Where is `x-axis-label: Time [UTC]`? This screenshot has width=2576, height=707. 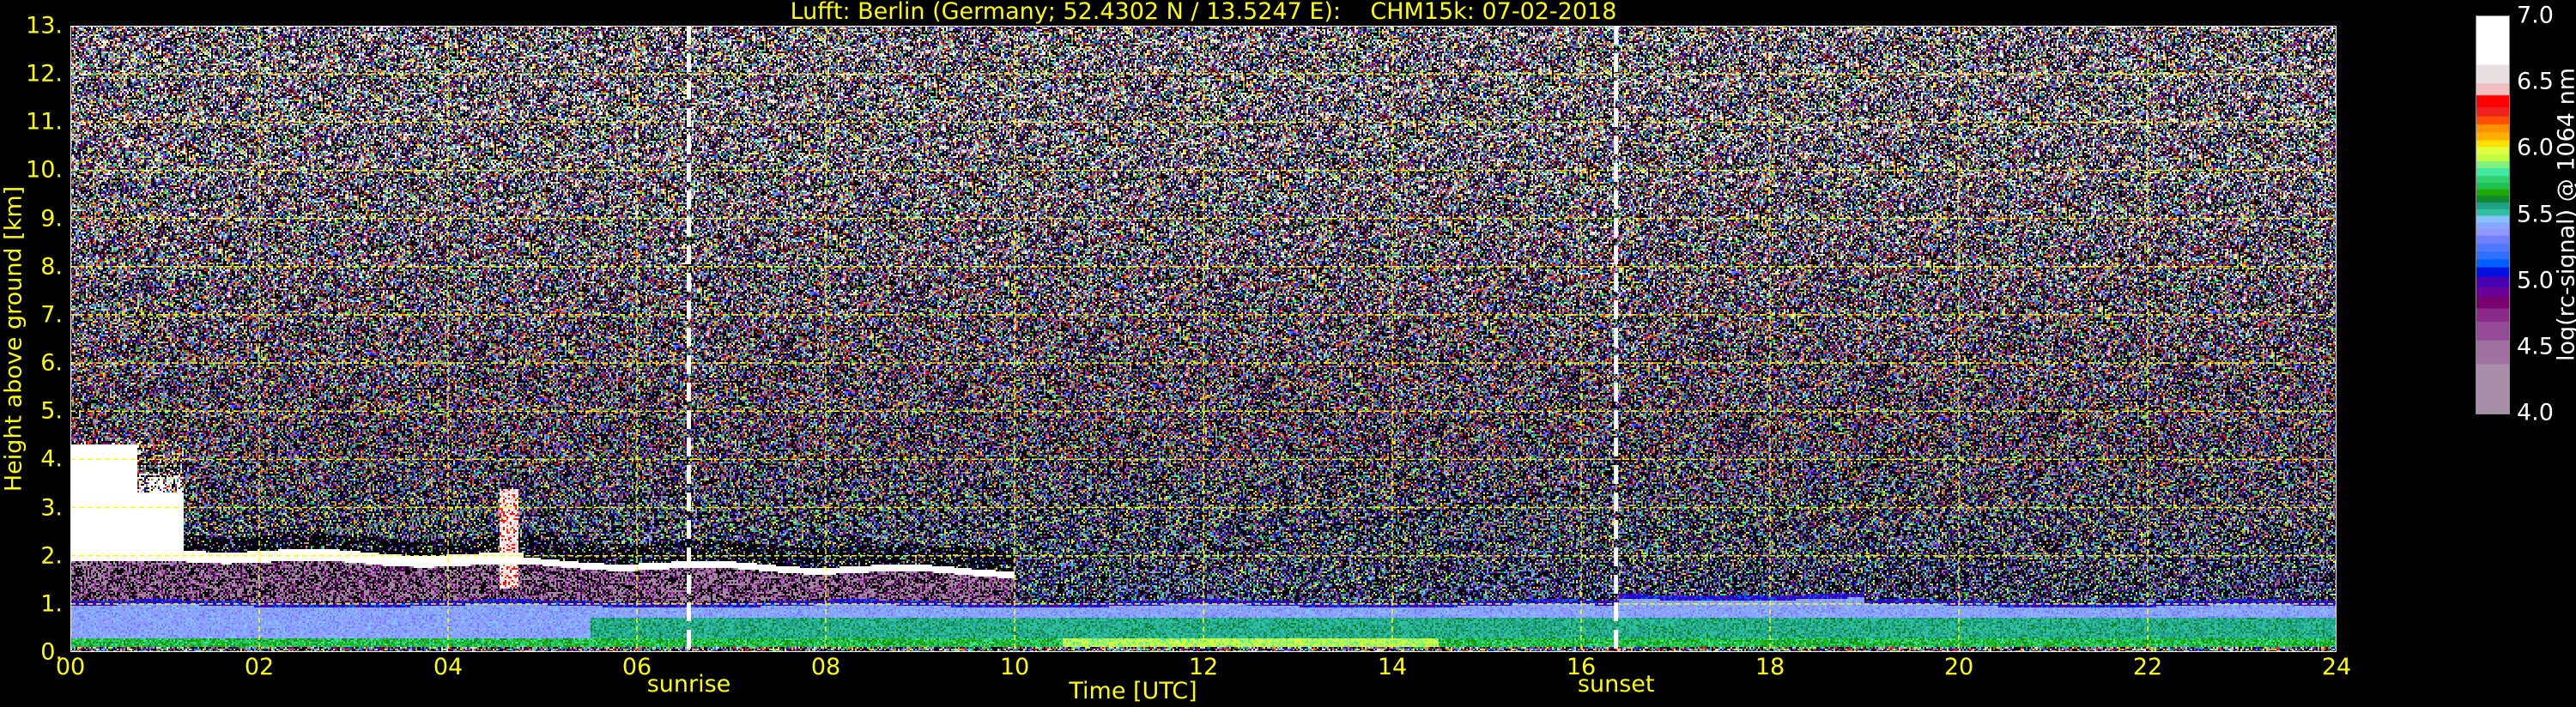 x-axis-label: Time [UTC] is located at coordinates (1133, 691).